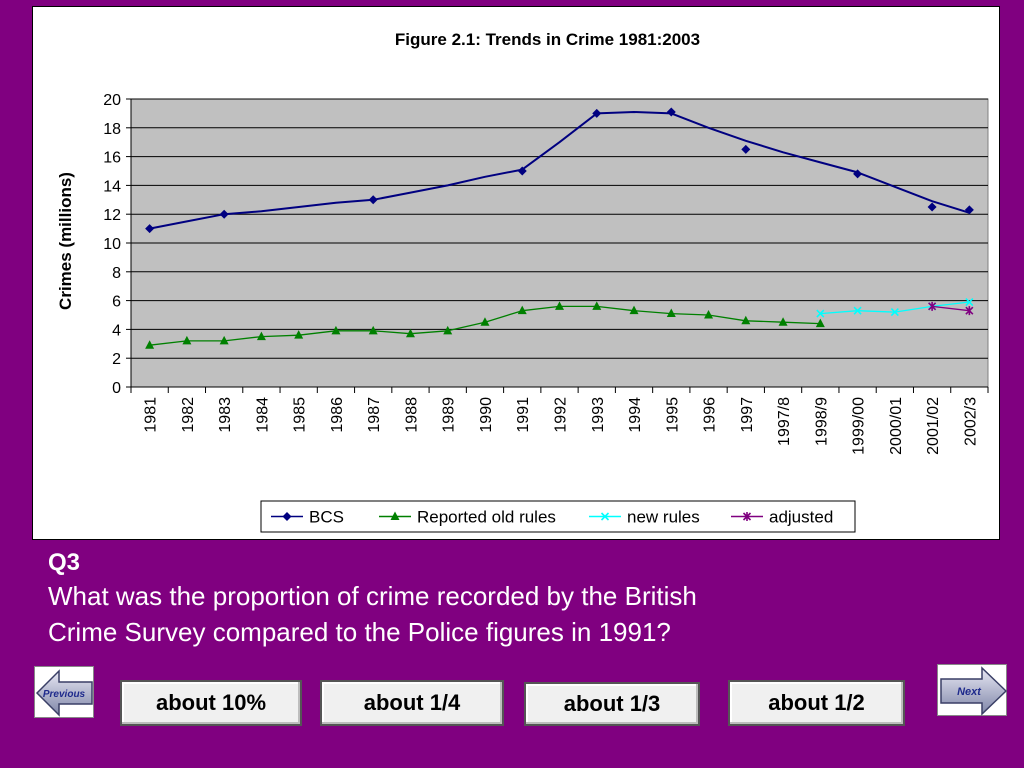 Image resolution: width=1024 pixels, height=768 pixels. What do you see at coordinates (486, 415) in the screenshot?
I see `x-tick-label: 1990` at bounding box center [486, 415].